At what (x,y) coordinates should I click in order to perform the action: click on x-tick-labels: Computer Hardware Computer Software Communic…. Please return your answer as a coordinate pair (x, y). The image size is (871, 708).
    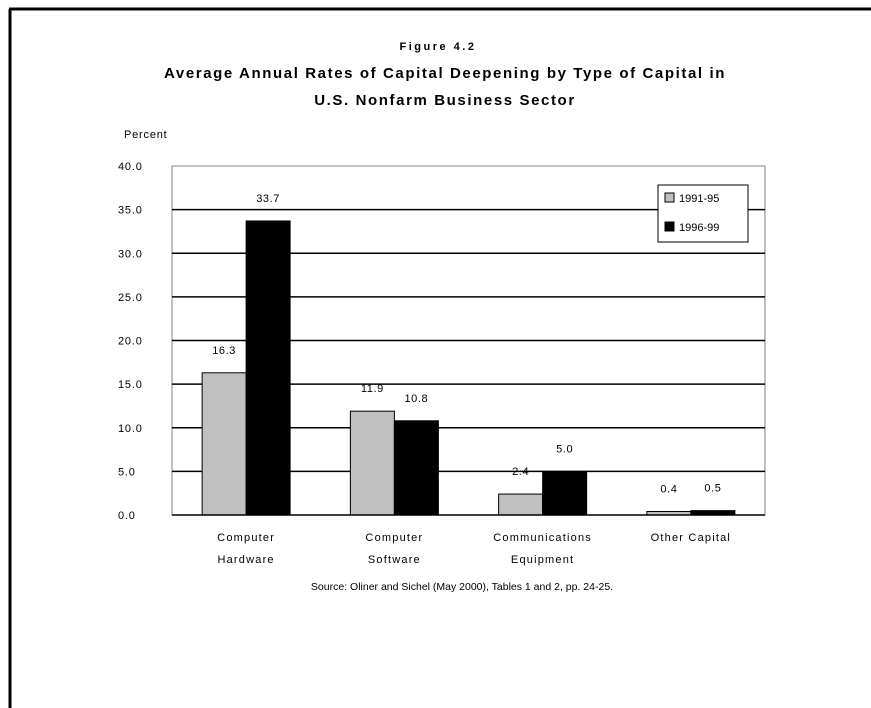
    Looking at the image, I should click on (474, 549).